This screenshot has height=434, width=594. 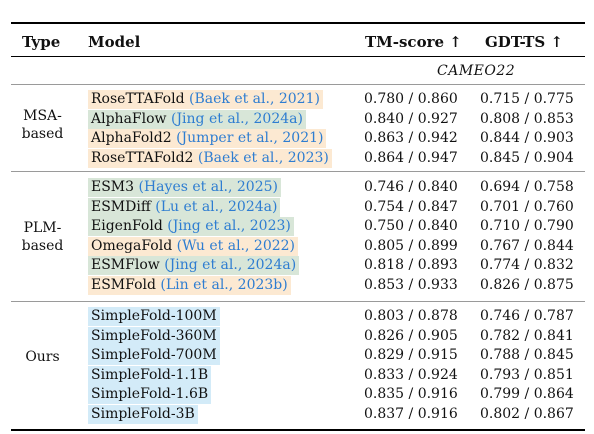 I want to click on tm-score-cell: 0.864 / 0.947, so click(x=411, y=157).